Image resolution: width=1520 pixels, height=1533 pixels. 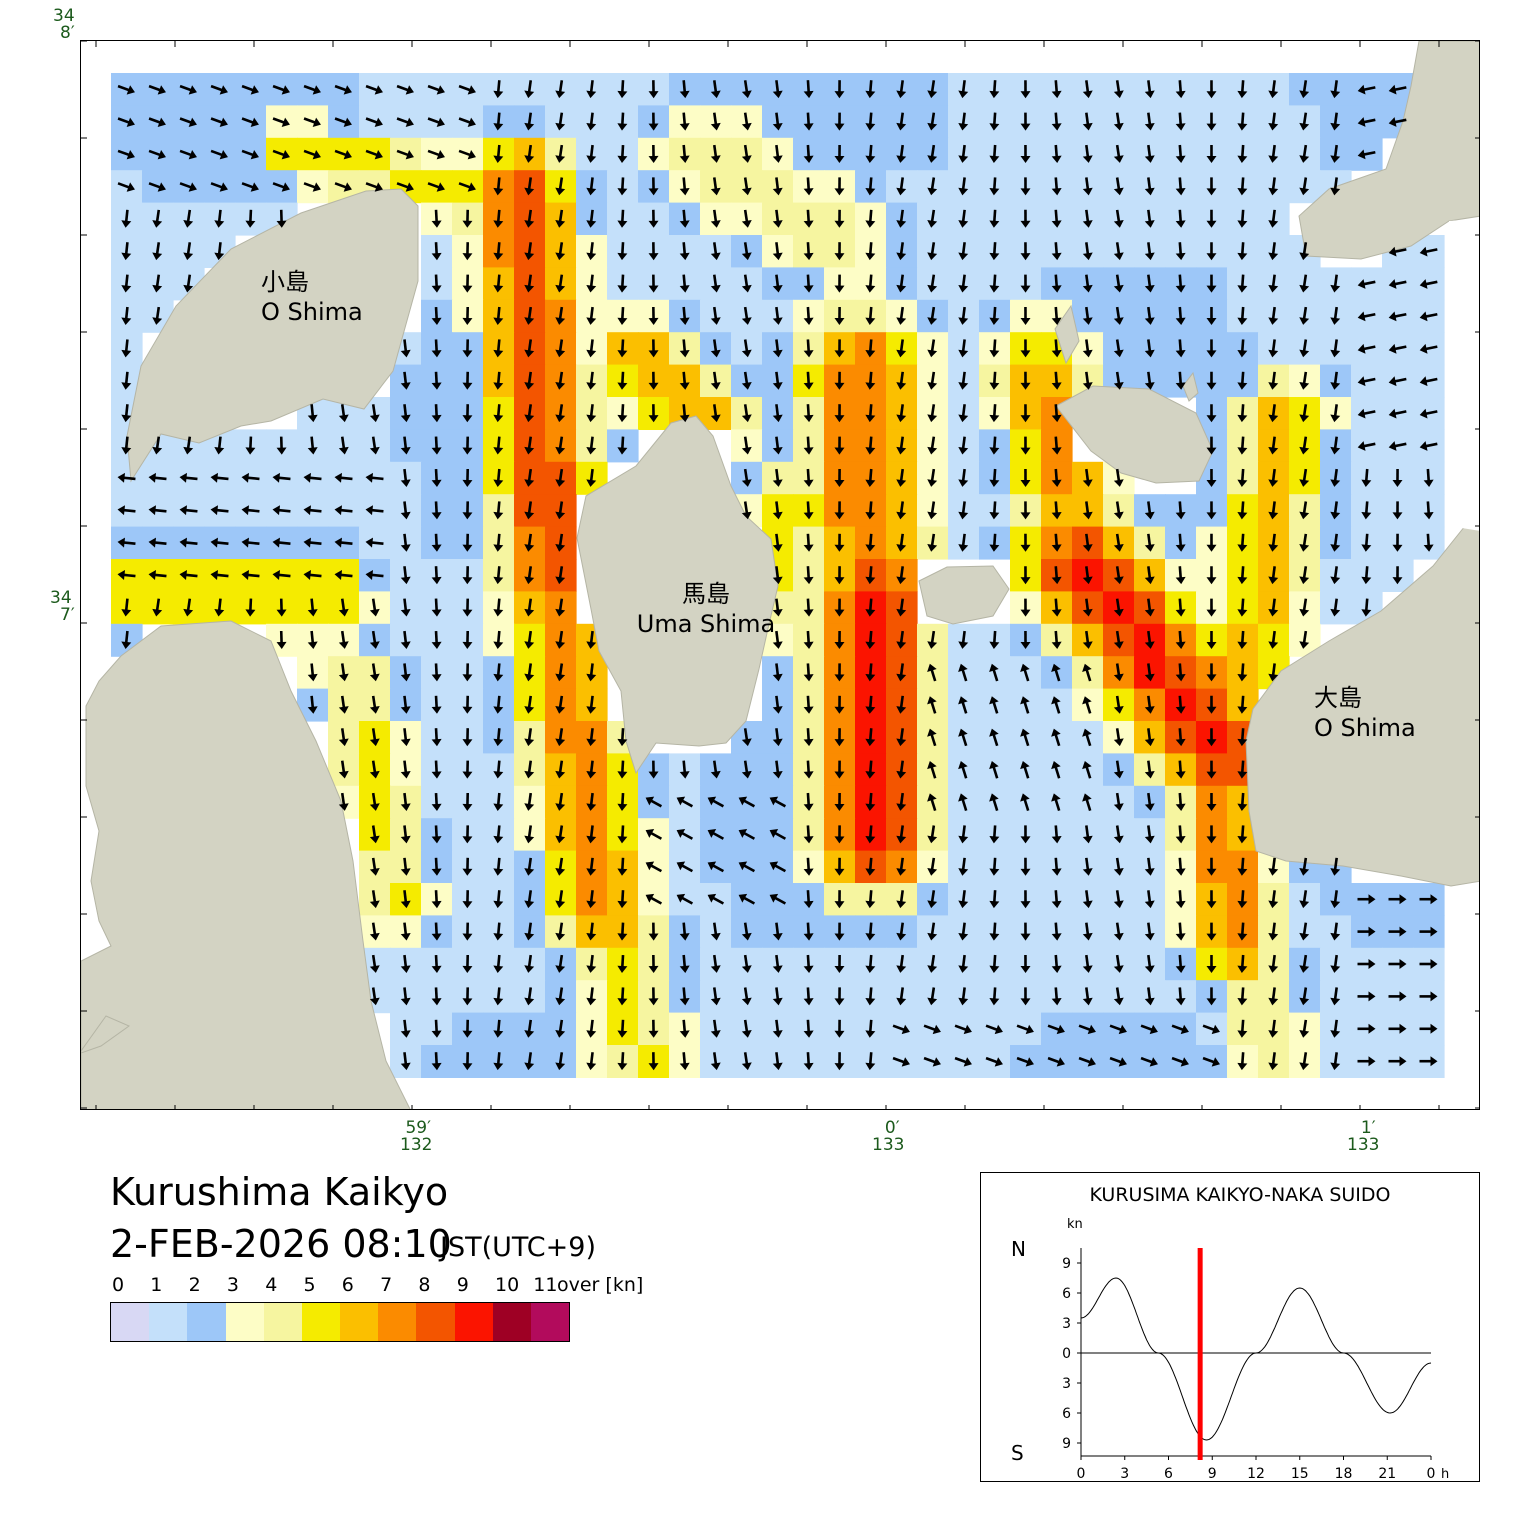 I want to click on tide-x-tick: 12, so click(x=1256, y=1473).